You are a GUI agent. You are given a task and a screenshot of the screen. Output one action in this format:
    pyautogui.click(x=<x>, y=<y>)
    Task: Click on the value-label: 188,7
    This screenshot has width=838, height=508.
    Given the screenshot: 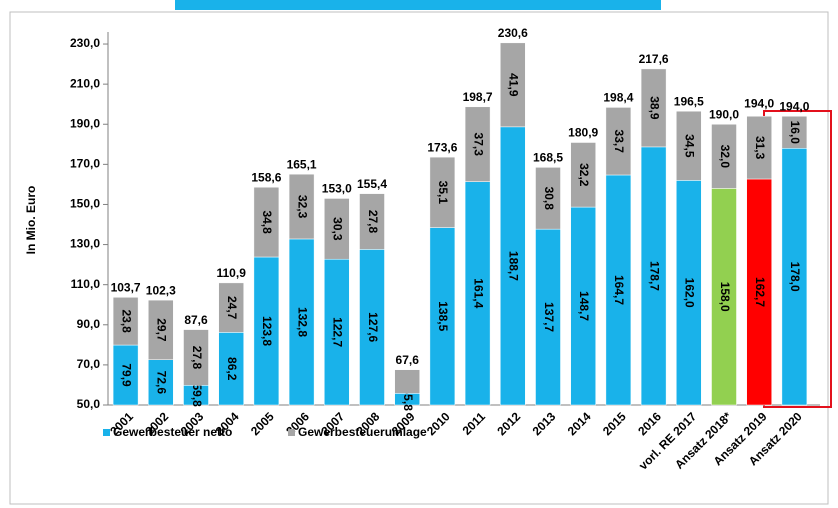 What is the action you would take?
    pyautogui.click(x=514, y=266)
    